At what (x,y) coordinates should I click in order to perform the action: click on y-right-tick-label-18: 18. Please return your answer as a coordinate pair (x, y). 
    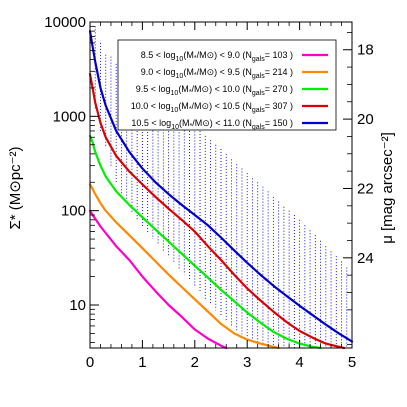
    Looking at the image, I should click on (365, 50).